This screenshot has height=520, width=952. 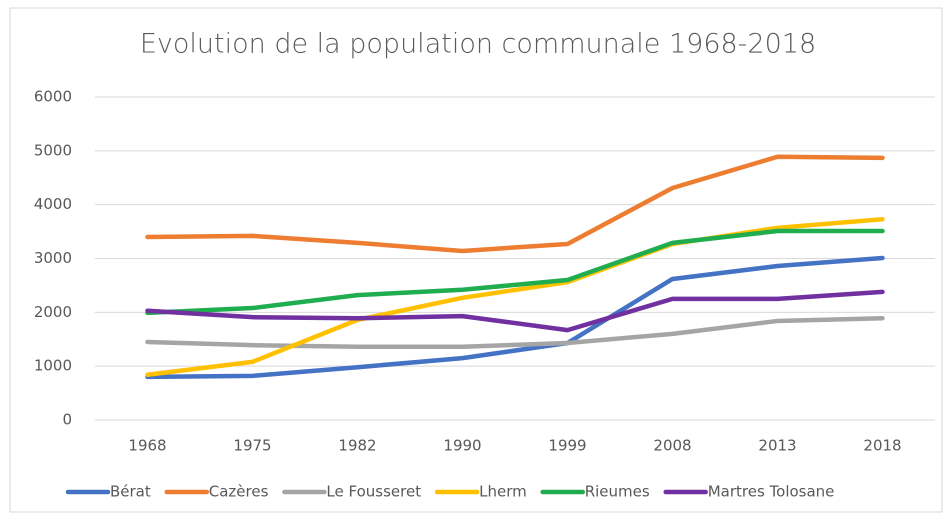 What do you see at coordinates (67, 420) in the screenshot?
I see `y-tick-label: 0` at bounding box center [67, 420].